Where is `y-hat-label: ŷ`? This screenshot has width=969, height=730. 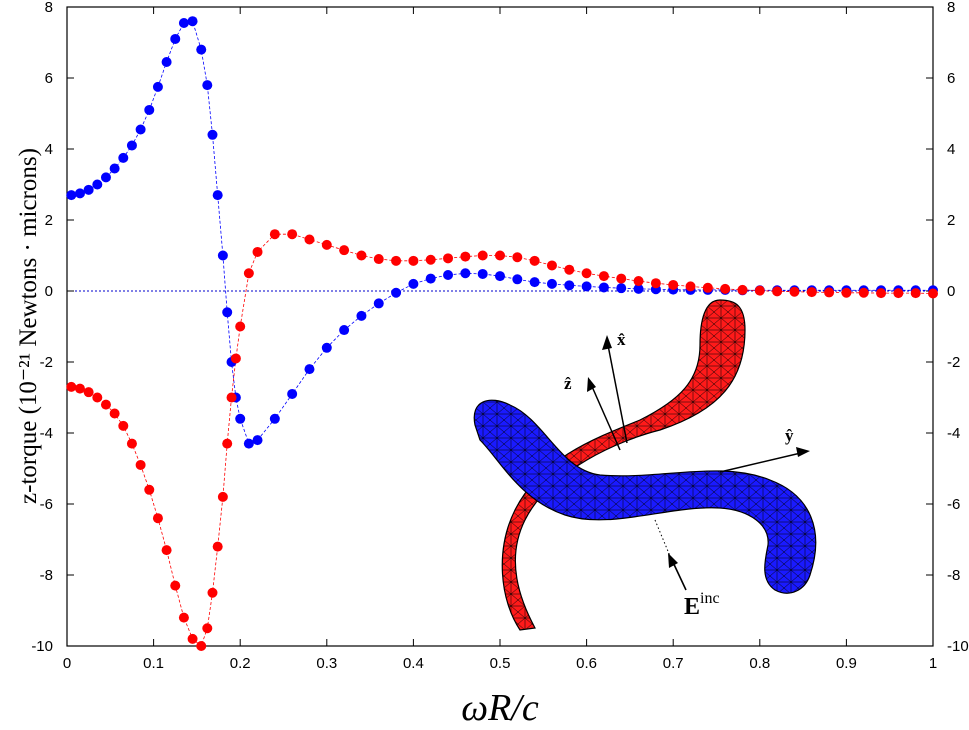 y-hat-label: ŷ is located at coordinates (789, 435).